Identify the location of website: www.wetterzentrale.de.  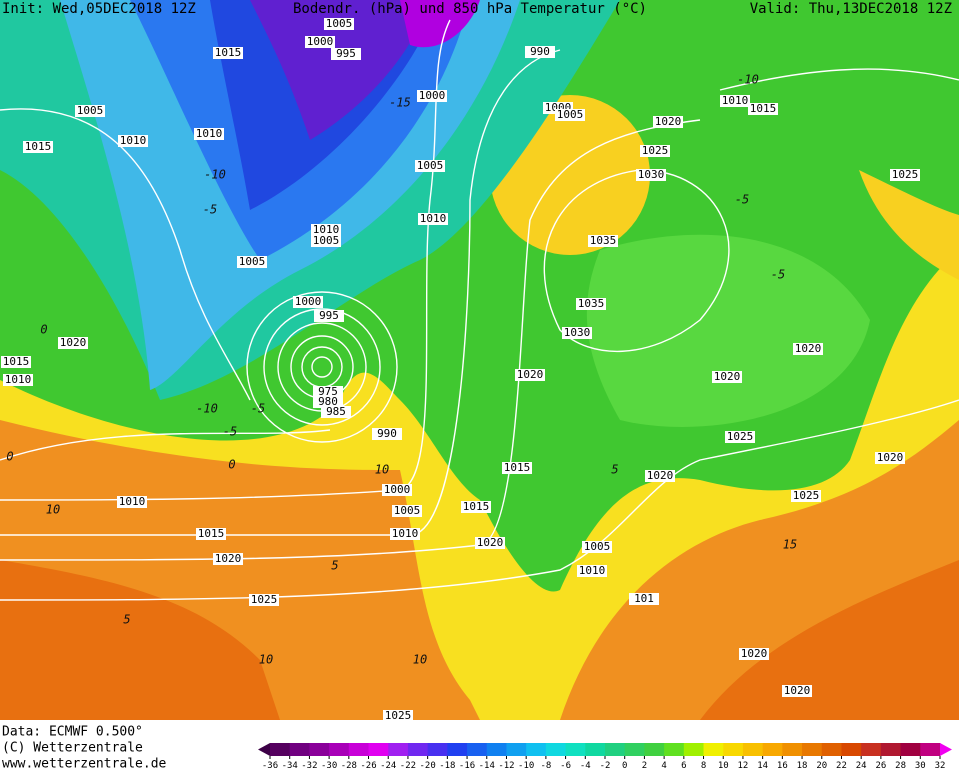
(84, 763).